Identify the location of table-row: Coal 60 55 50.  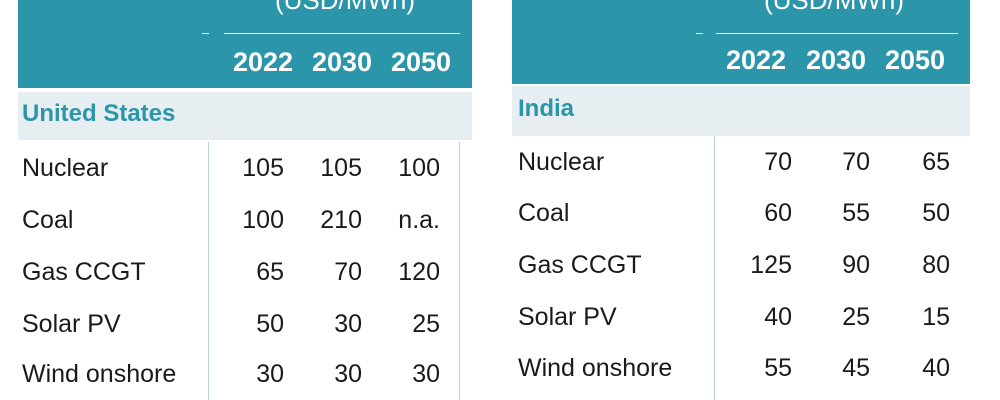
(741, 213).